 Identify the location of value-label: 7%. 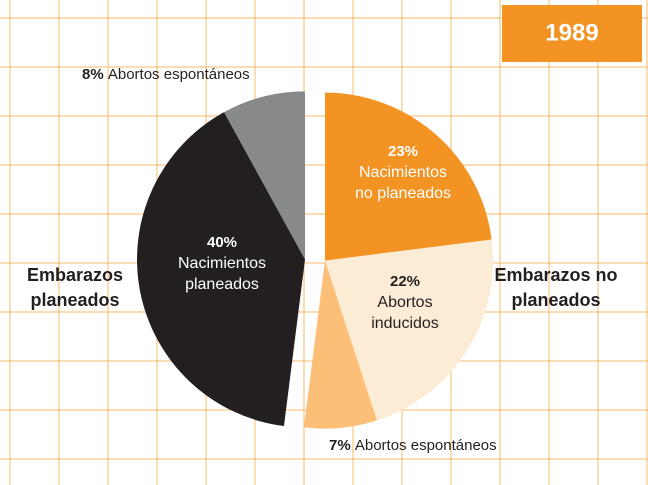
(340, 445).